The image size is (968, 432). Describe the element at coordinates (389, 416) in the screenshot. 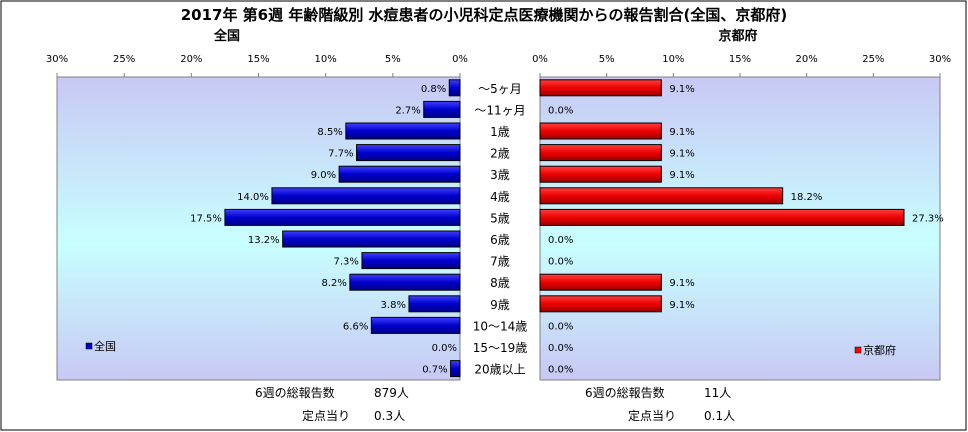

I see `left-per-value: 0.3人` at that location.